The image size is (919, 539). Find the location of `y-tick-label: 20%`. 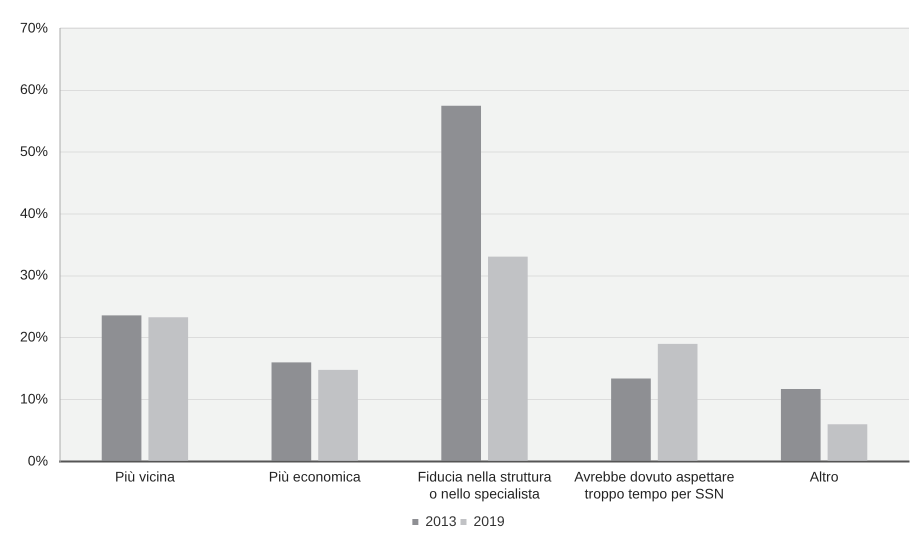

y-tick-label: 20% is located at coordinates (34, 336).